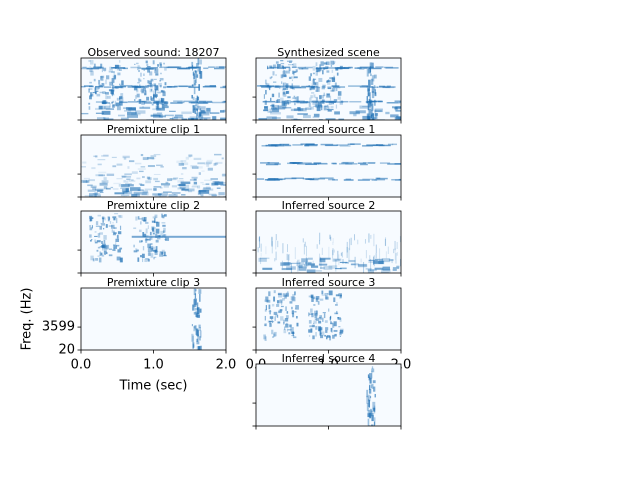  Describe the element at coordinates (153, 175) in the screenshot. I see `spectrogram-texture` at that location.